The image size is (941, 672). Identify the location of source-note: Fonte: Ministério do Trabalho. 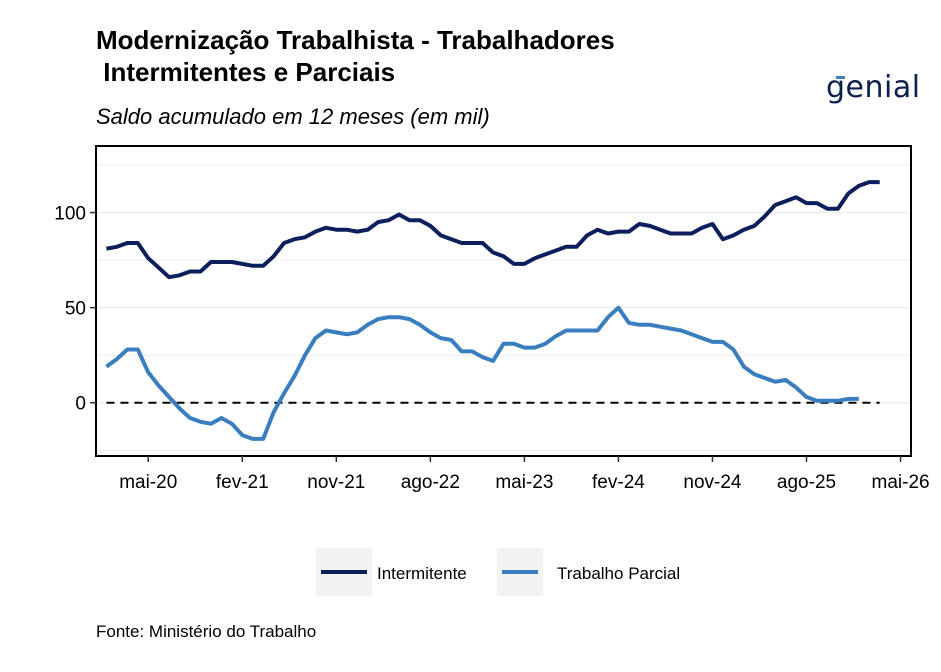
(206, 631).